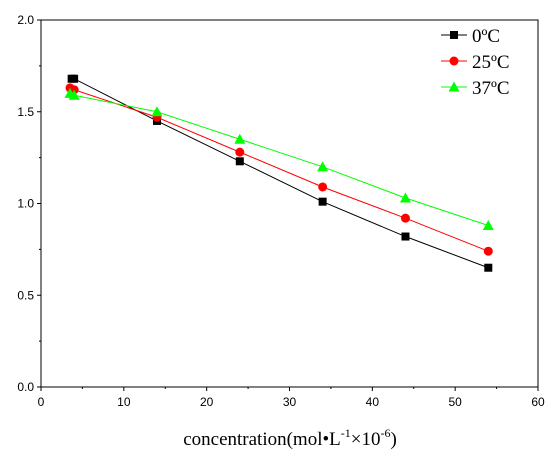 Image resolution: width=550 pixels, height=456 pixels. What do you see at coordinates (538, 402) in the screenshot?
I see `x-tick-label: 60` at bounding box center [538, 402].